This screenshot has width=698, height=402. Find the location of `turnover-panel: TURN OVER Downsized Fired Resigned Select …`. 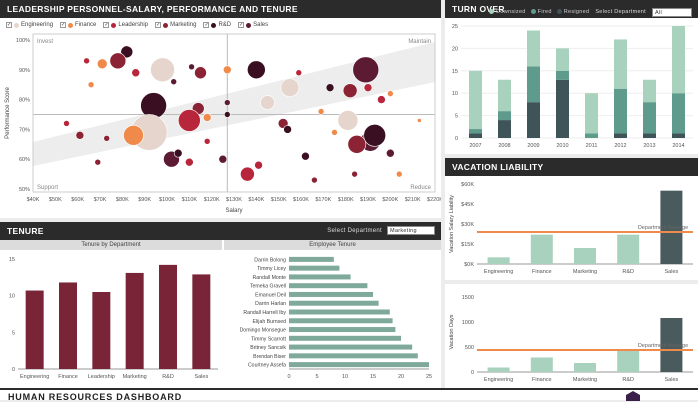

turnover-panel: TURN OVER Downsized Fired Resigned Select … is located at coordinates (571, 77).